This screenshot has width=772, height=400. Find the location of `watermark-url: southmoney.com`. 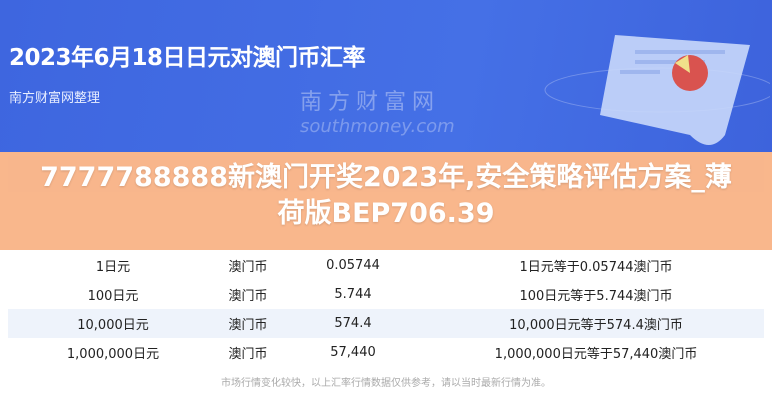

watermark-url: southmoney.com is located at coordinates (377, 126).